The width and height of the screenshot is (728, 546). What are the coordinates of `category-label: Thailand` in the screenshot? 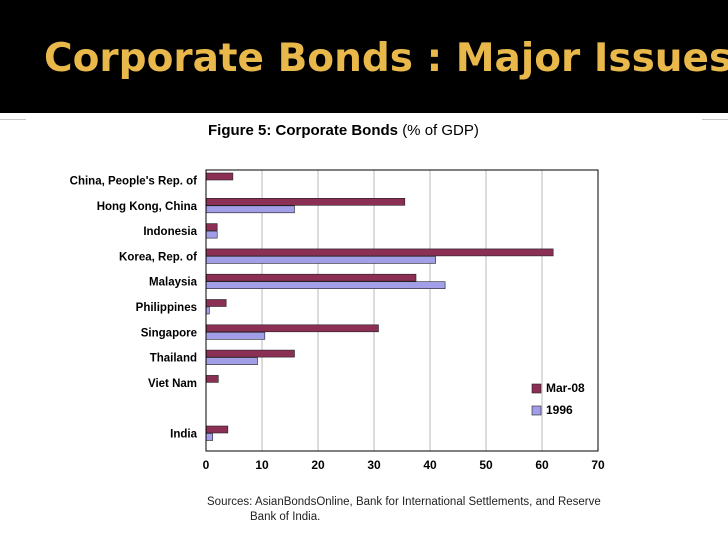 It's located at (173, 359).